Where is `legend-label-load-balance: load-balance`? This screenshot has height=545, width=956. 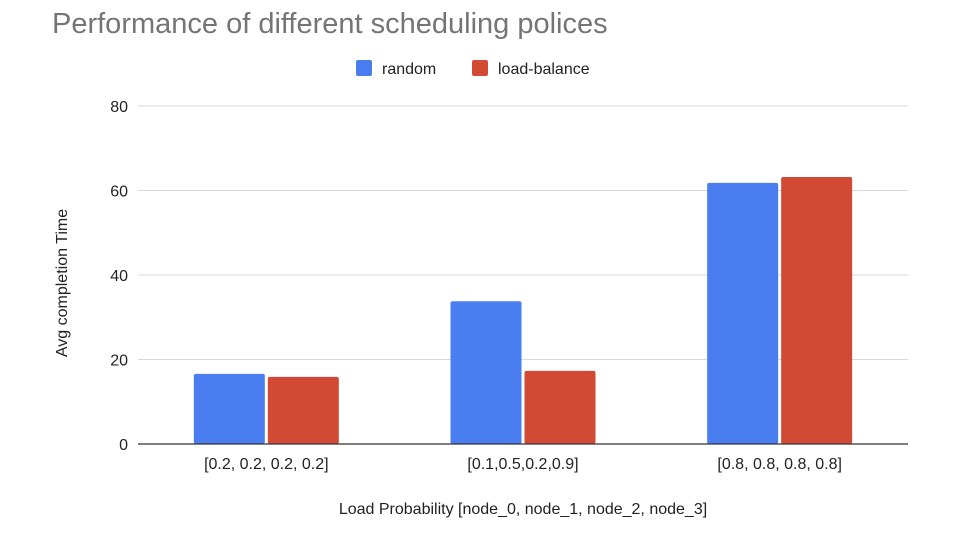
legend-label-load-balance: load-balance is located at coordinates (544, 69).